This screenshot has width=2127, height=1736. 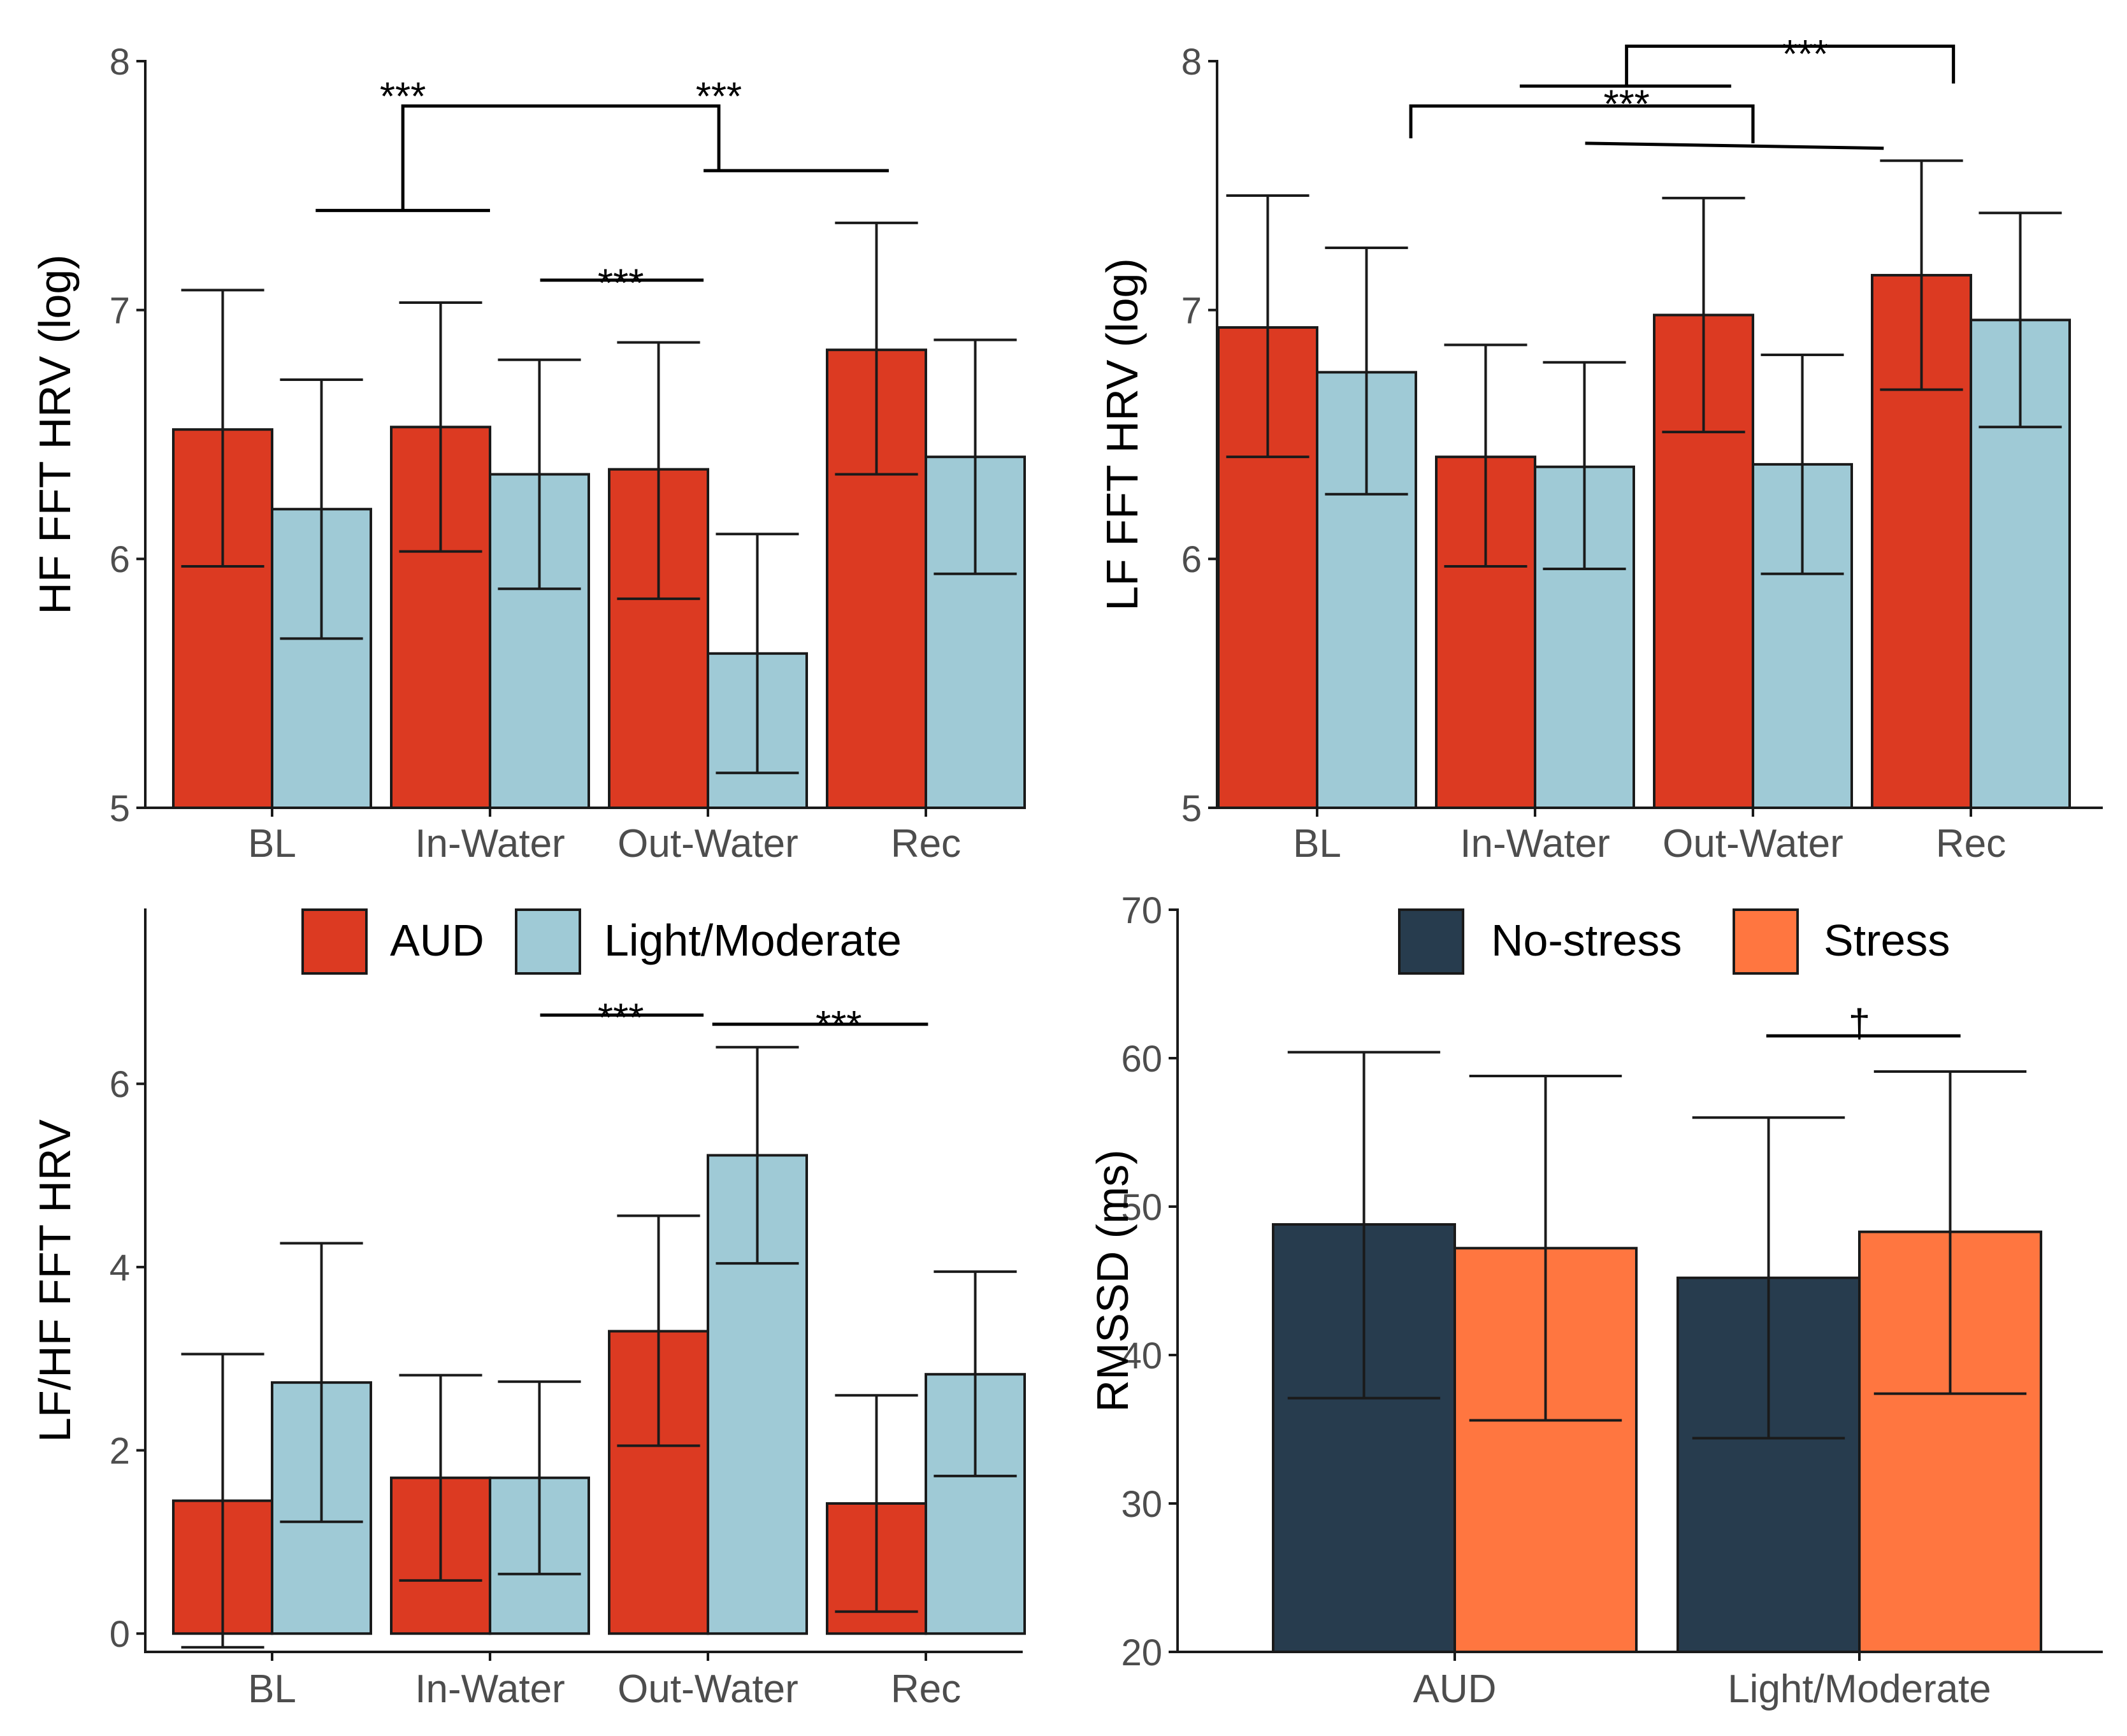 I want to click on sig-label-lf-1: ***, so click(x=1626, y=104).